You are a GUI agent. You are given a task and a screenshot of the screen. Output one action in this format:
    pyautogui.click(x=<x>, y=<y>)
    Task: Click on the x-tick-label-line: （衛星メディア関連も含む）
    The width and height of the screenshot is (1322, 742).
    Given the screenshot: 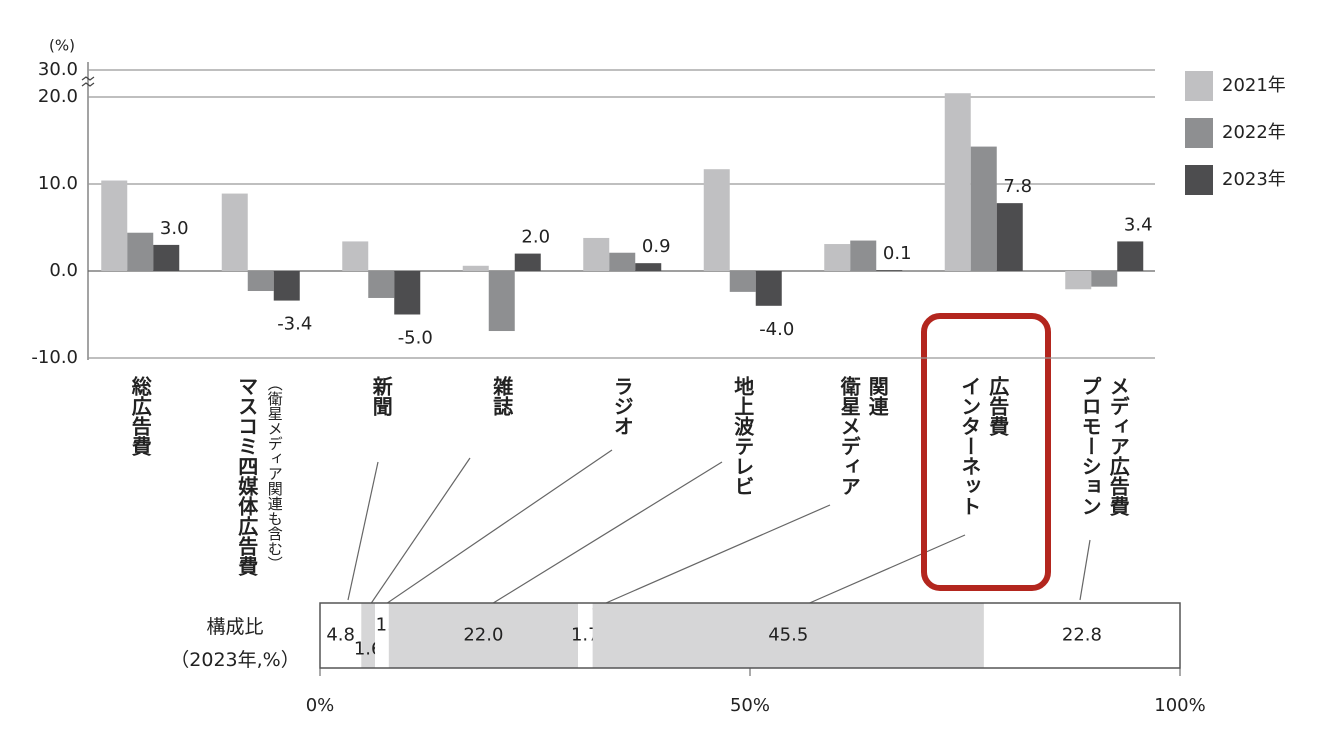 What is the action you would take?
    pyautogui.click(x=274, y=473)
    